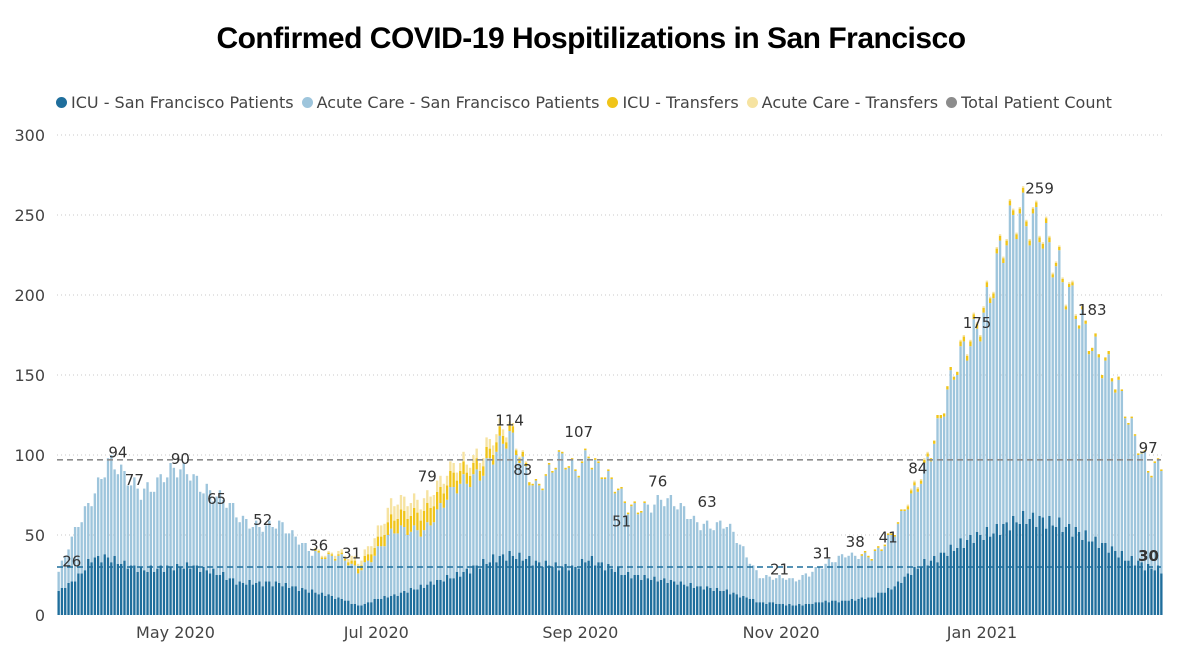 Image resolution: width=1182 pixels, height=645 pixels. What do you see at coordinates (673, 102) in the screenshot?
I see `legend-item-icu-transfers: ICU - Transfers` at bounding box center [673, 102].